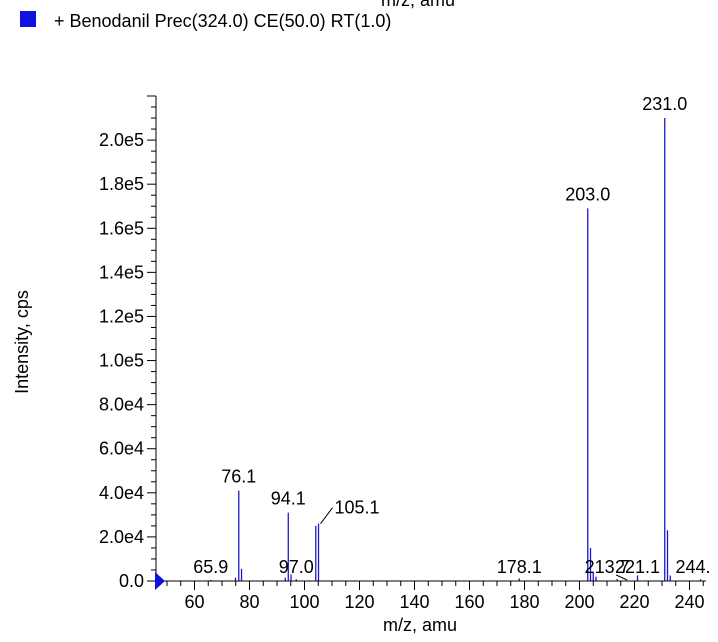 The image size is (718, 642). I want to click on y-tick-label: 1.6e5, so click(121, 228).